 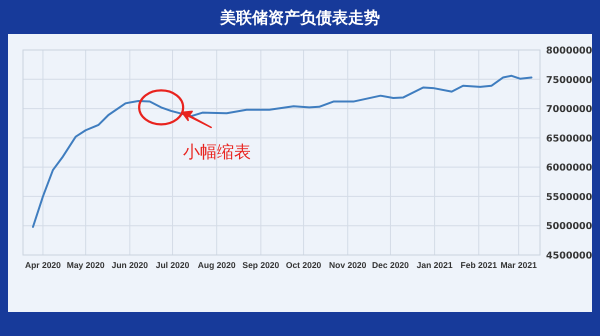 I want to click on annotation: 小幅缩表, so click(x=217, y=152).